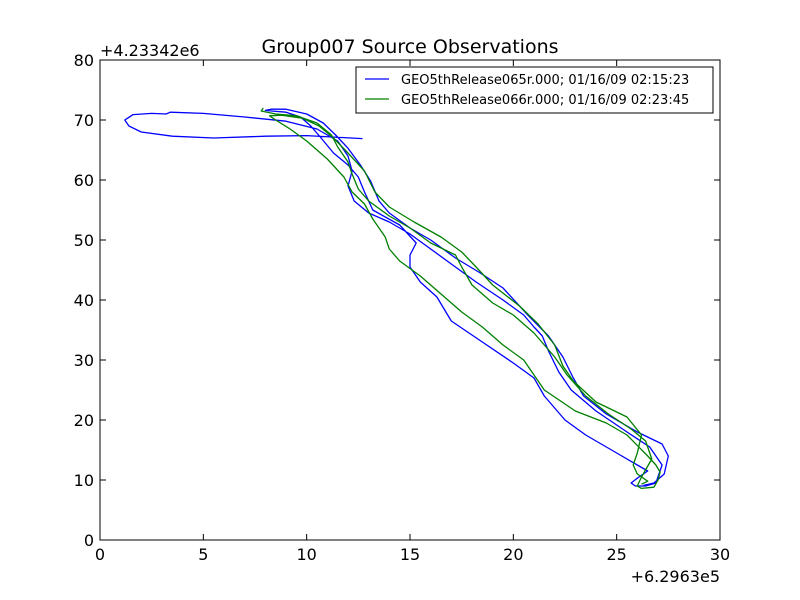 The width and height of the screenshot is (800, 600). I want to click on y-tick-label: 30, so click(84, 360).